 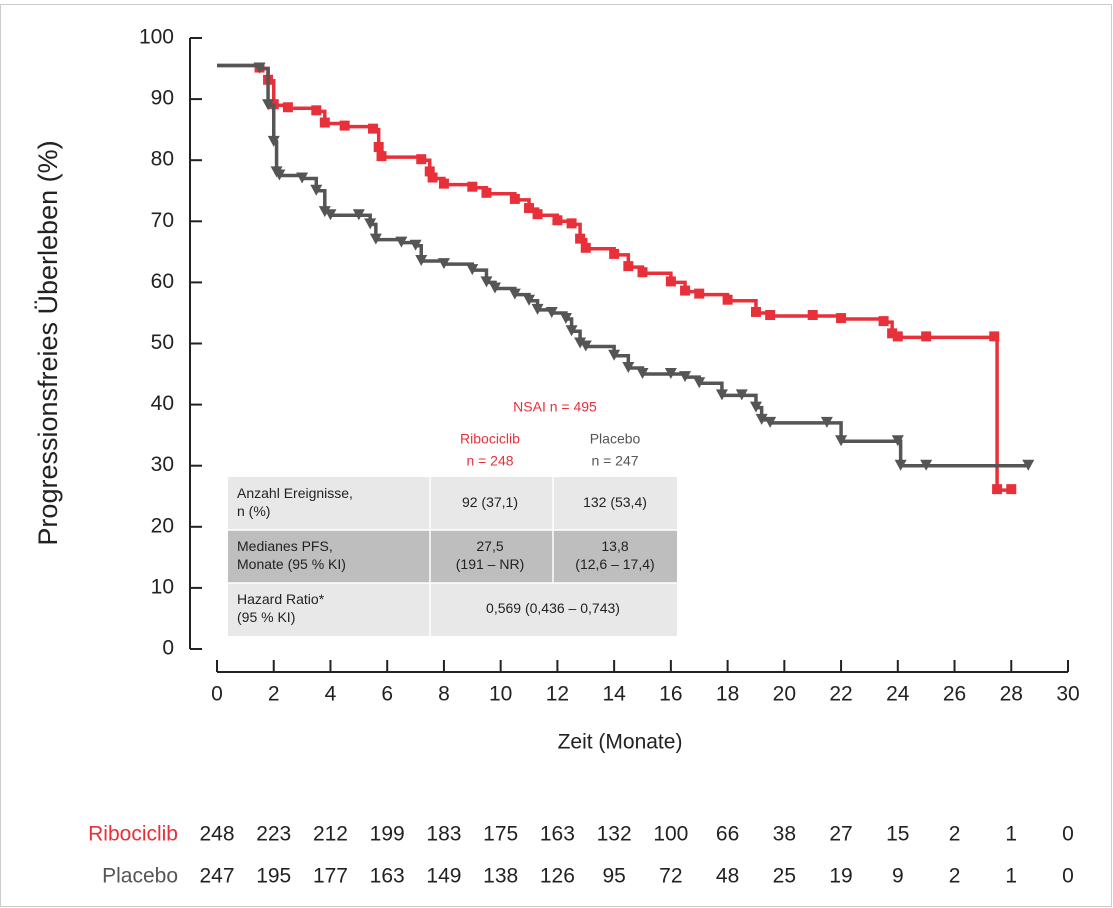 I want to click on x-tick-label: 14, so click(x=614, y=694).